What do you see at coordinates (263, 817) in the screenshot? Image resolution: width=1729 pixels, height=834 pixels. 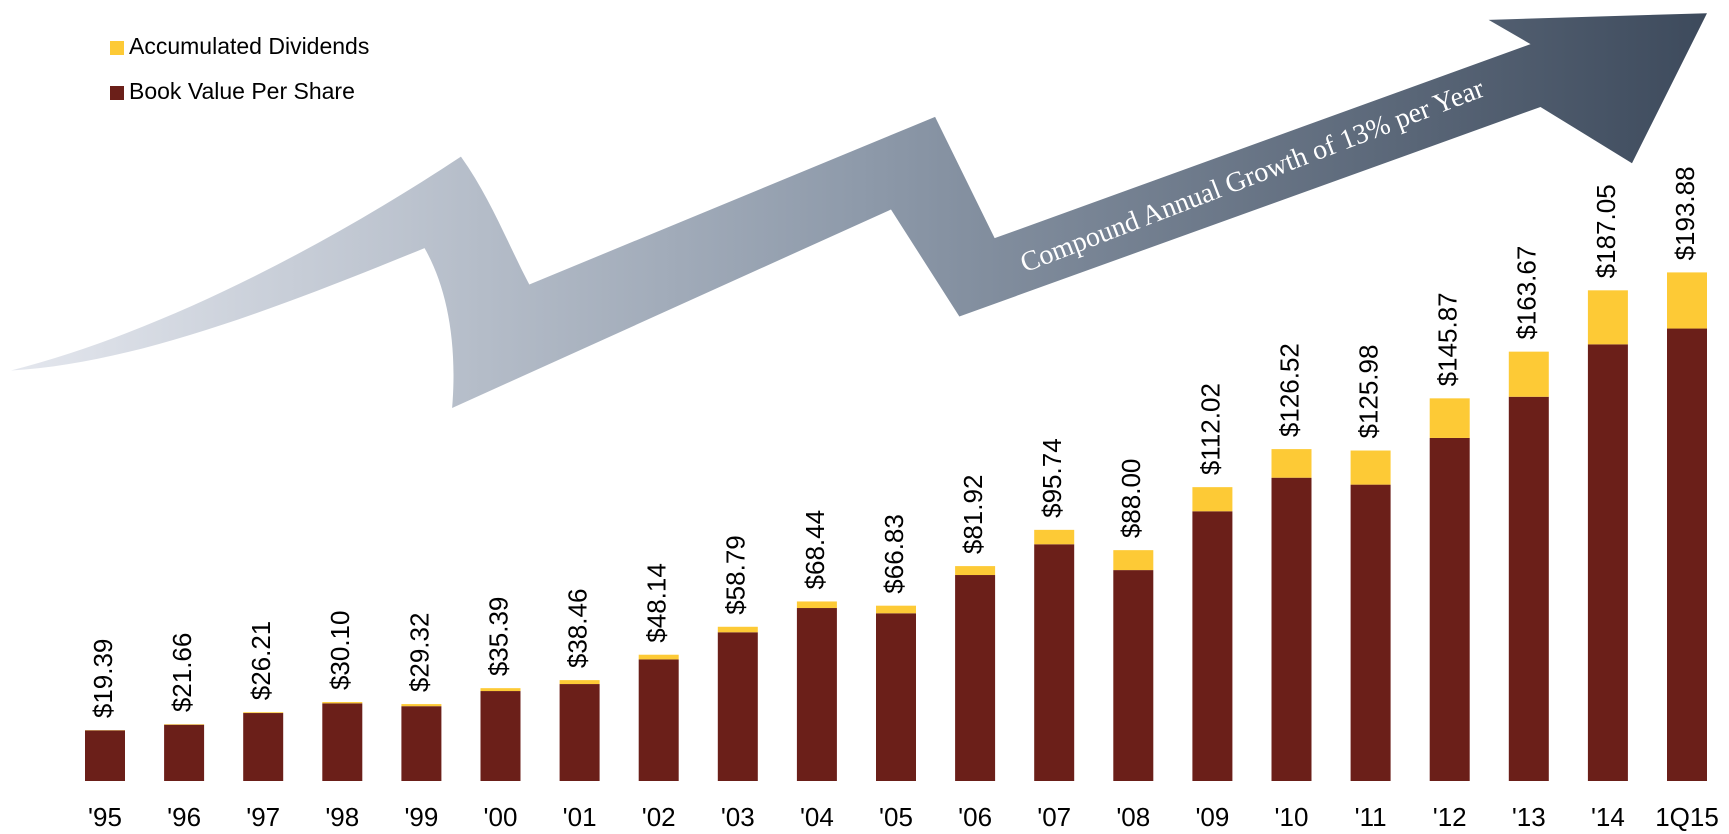 I see `x-tick-label: '97` at bounding box center [263, 817].